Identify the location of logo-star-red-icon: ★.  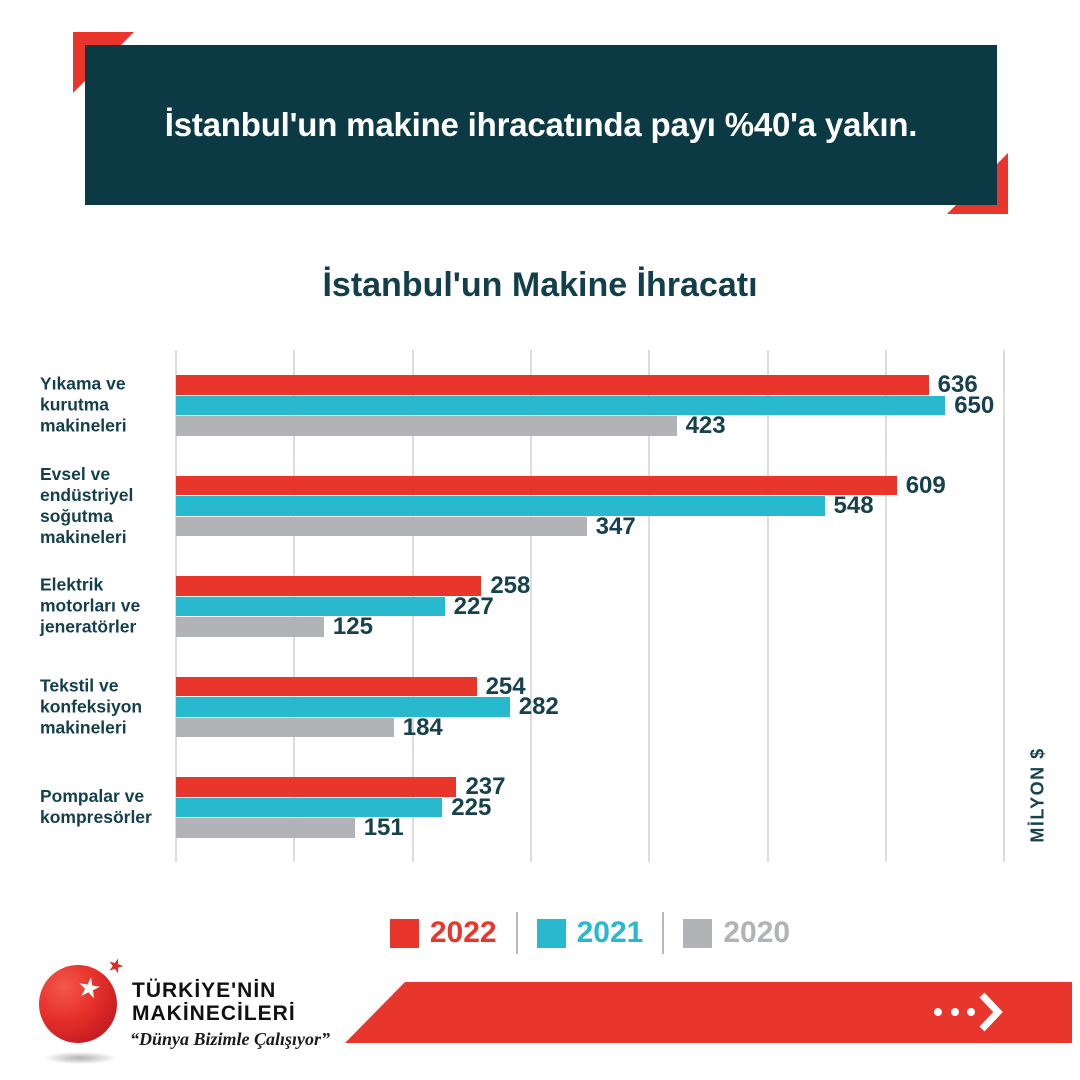
(115, 966).